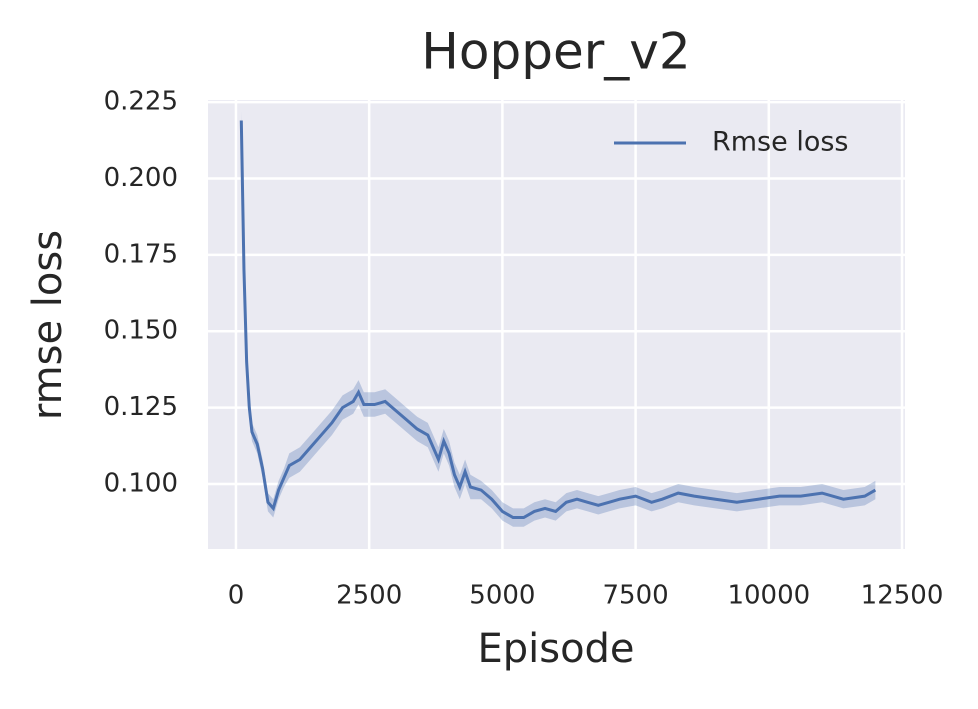  What do you see at coordinates (768, 596) in the screenshot?
I see `x-tick-label: 10000` at bounding box center [768, 596].